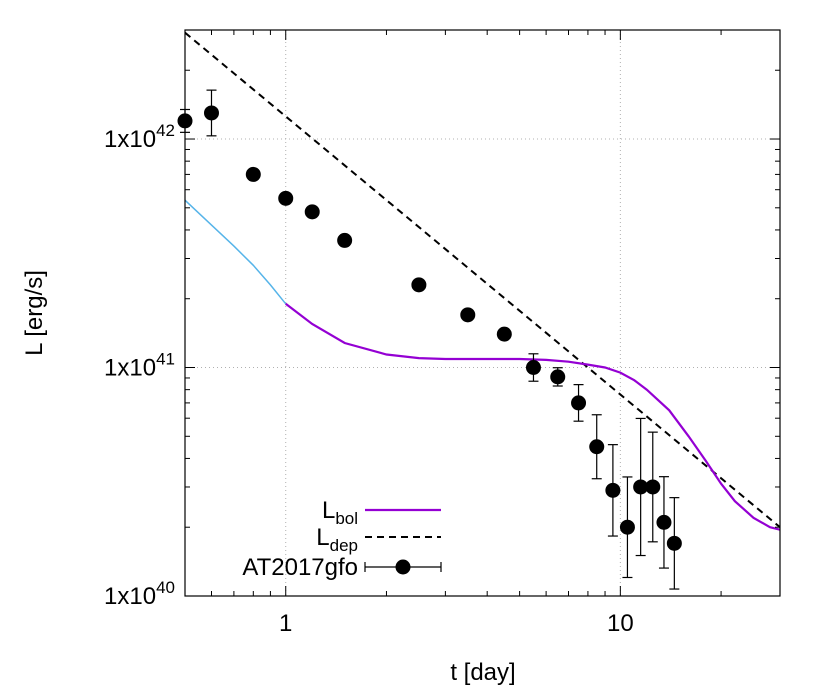 The width and height of the screenshot is (830, 691). I want to click on legend-entry-ldep: Ldep, so click(378, 539).